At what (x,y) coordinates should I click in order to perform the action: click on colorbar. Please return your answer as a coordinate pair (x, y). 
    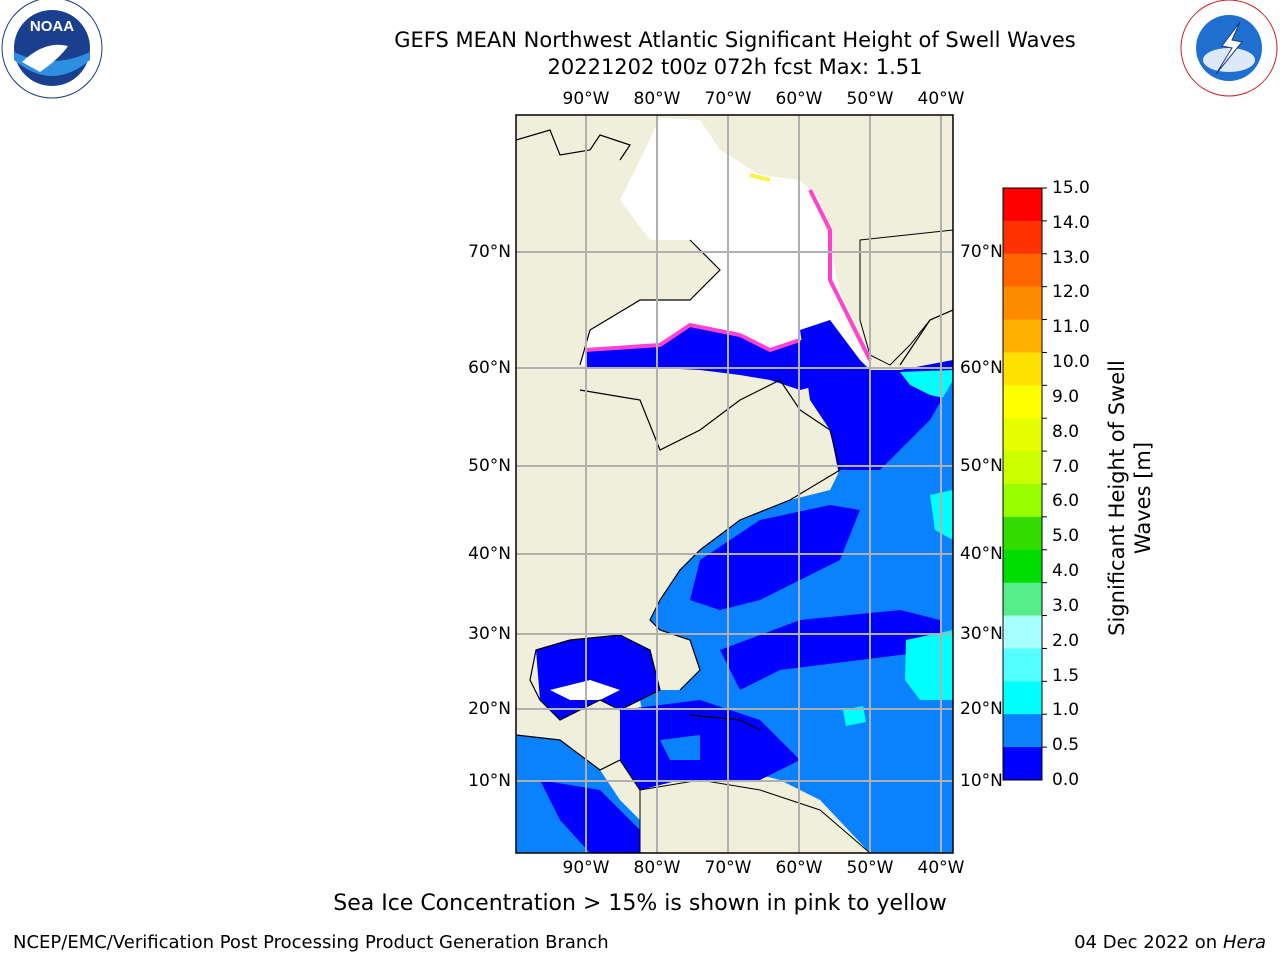
    Looking at the image, I should click on (1025, 484).